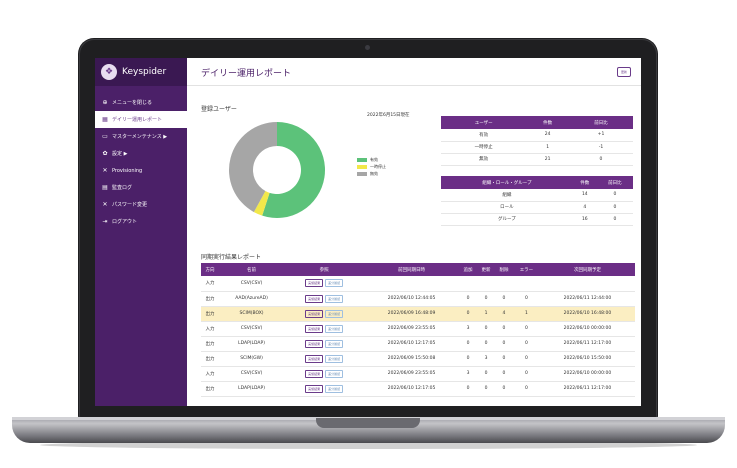 The image size is (737, 468). Describe the element at coordinates (219, 109) in the screenshot. I see `registered-users-title: 登録ユーザー` at that location.